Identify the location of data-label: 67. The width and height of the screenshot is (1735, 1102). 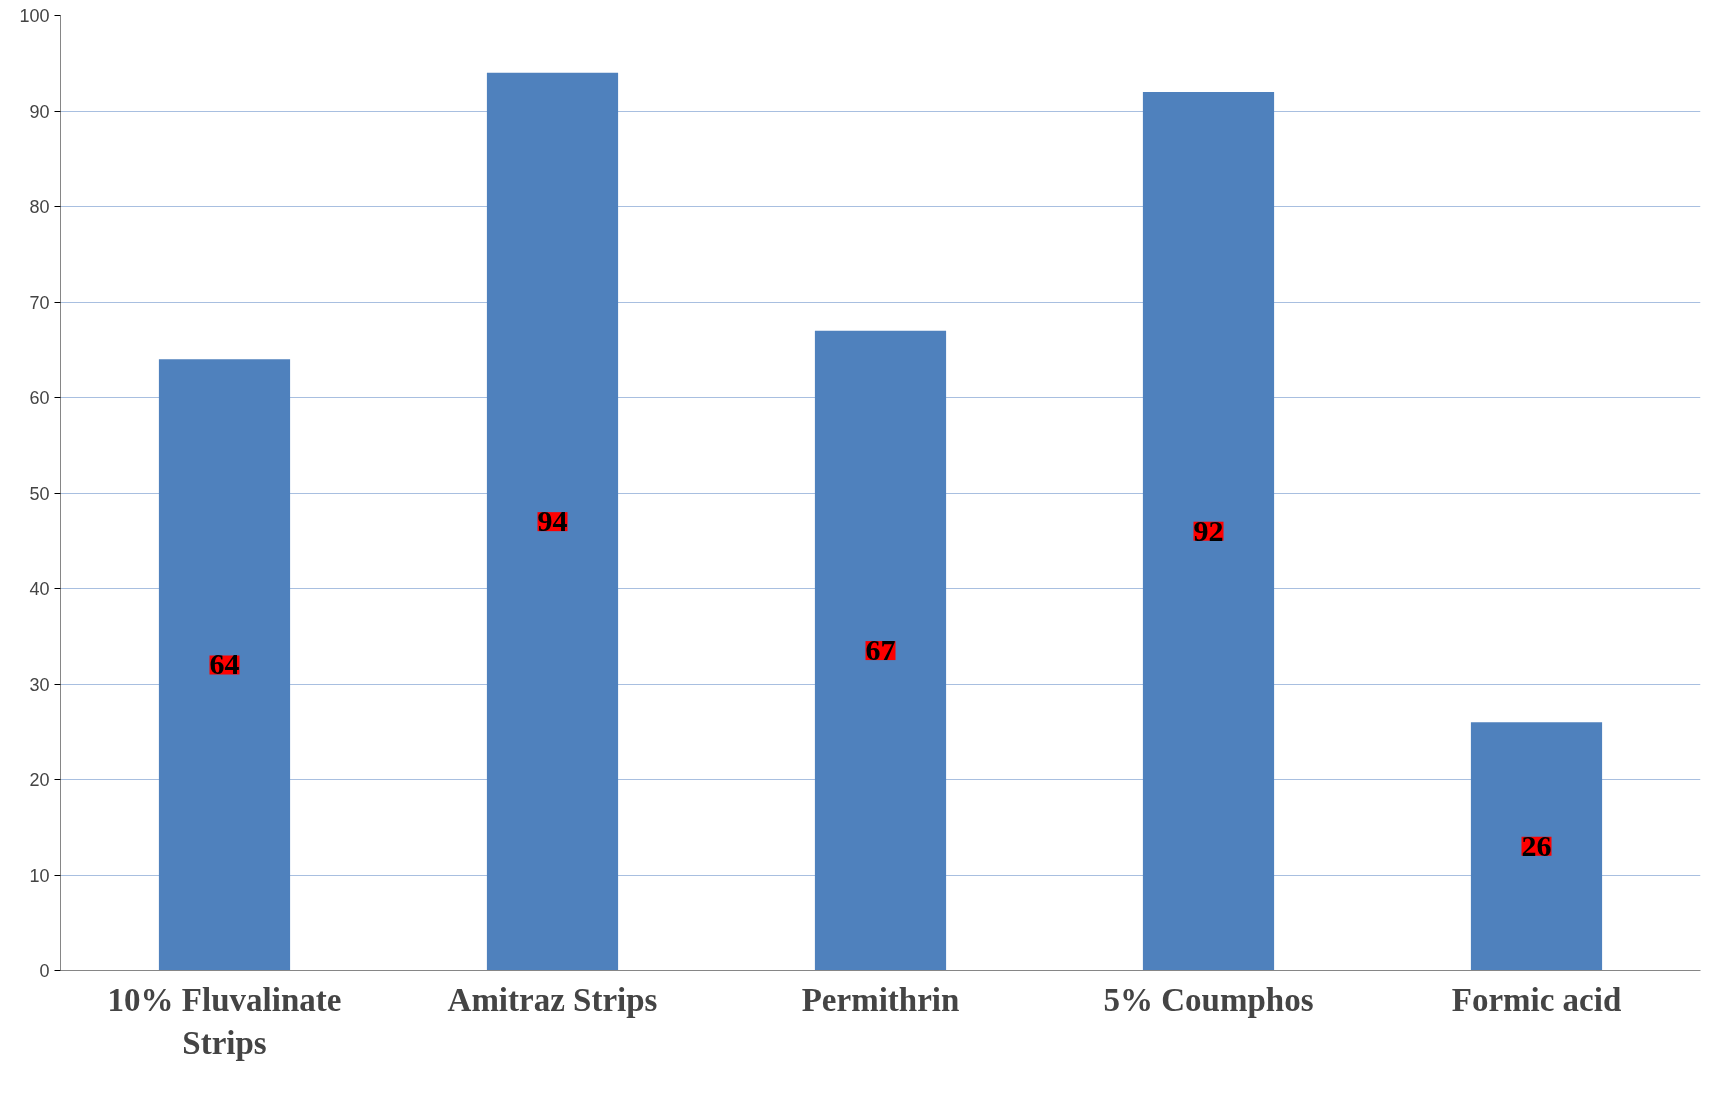
(880, 650).